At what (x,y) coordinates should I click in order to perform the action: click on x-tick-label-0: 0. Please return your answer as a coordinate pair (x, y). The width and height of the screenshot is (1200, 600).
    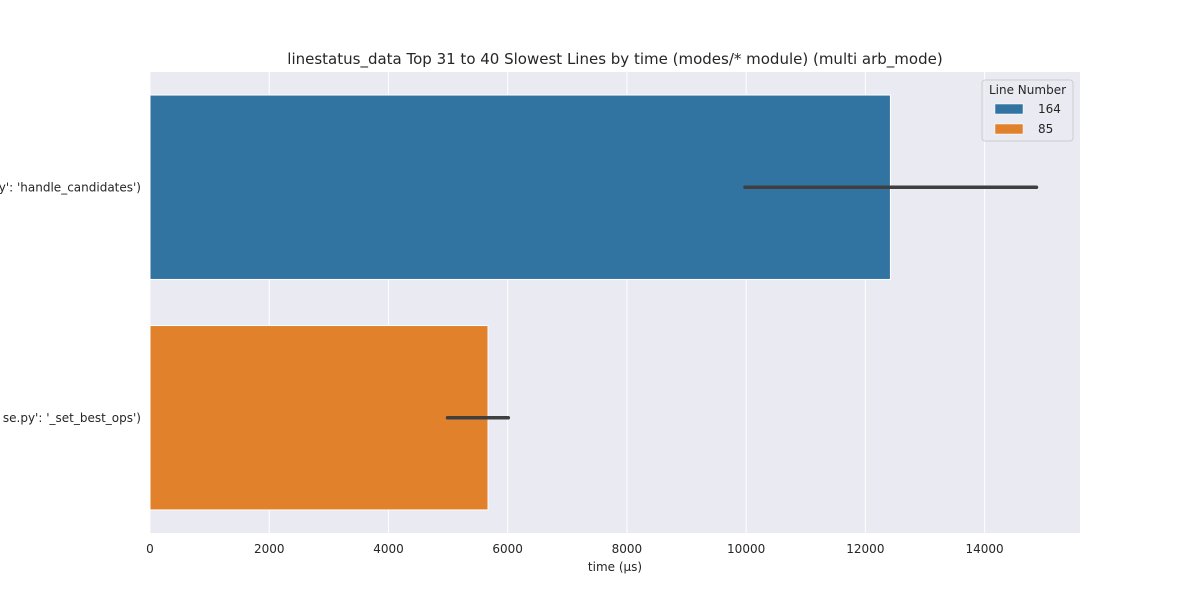
    Looking at the image, I should click on (150, 549).